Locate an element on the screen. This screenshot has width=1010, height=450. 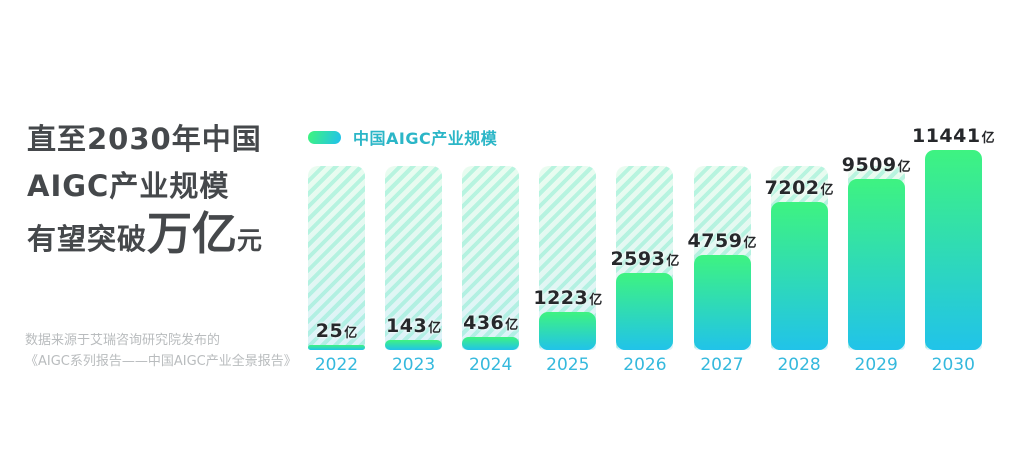
value-label-2023: 143亿 is located at coordinates (414, 326).